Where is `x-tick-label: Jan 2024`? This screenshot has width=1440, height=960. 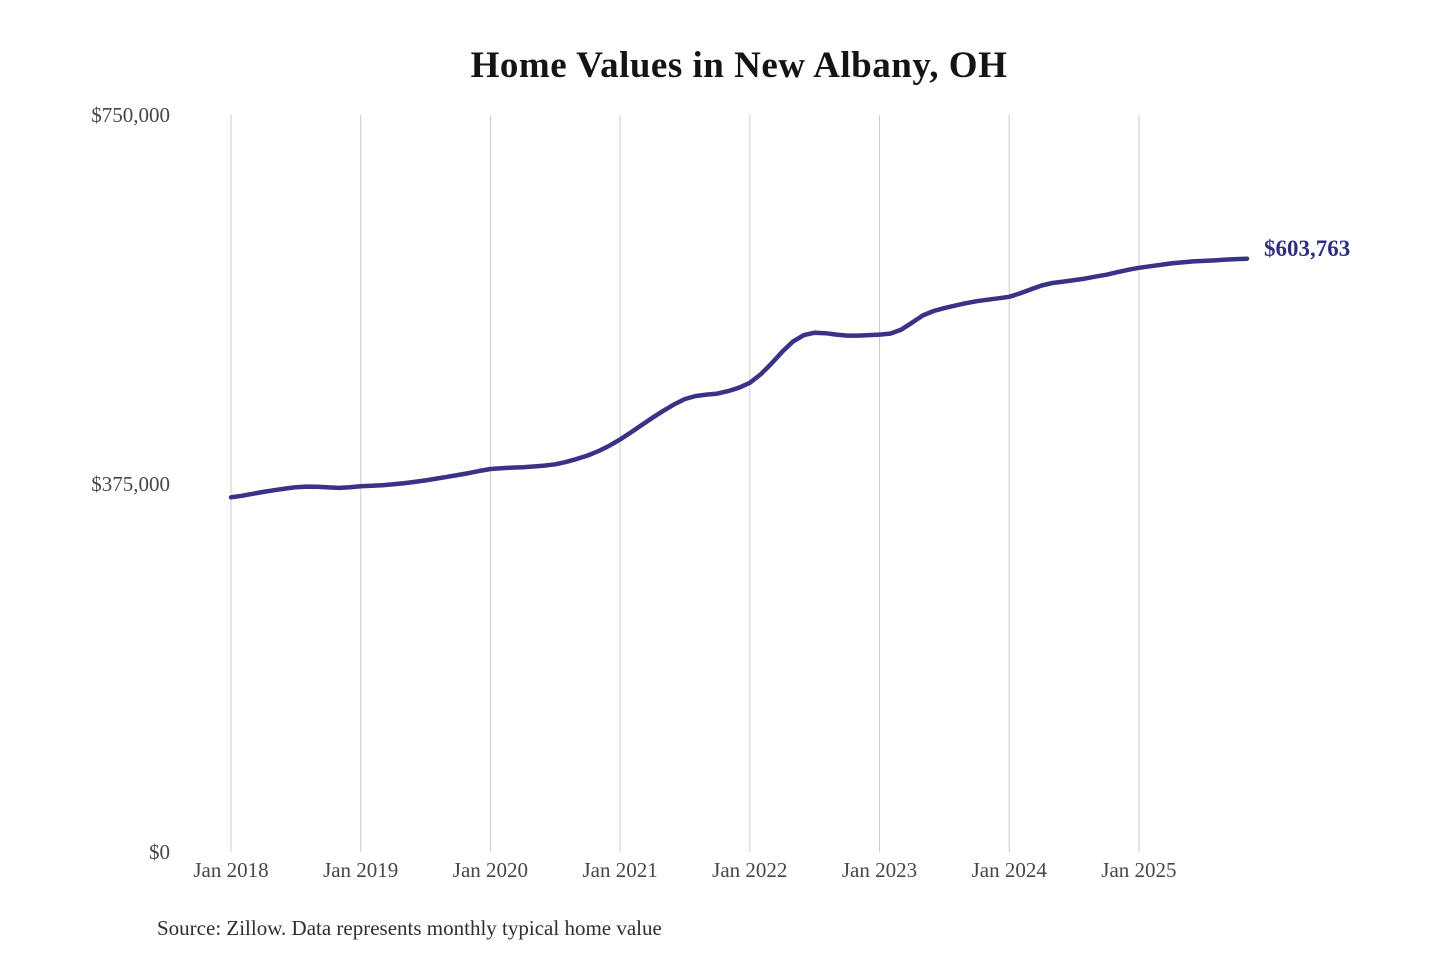
x-tick-label: Jan 2024 is located at coordinates (1009, 870).